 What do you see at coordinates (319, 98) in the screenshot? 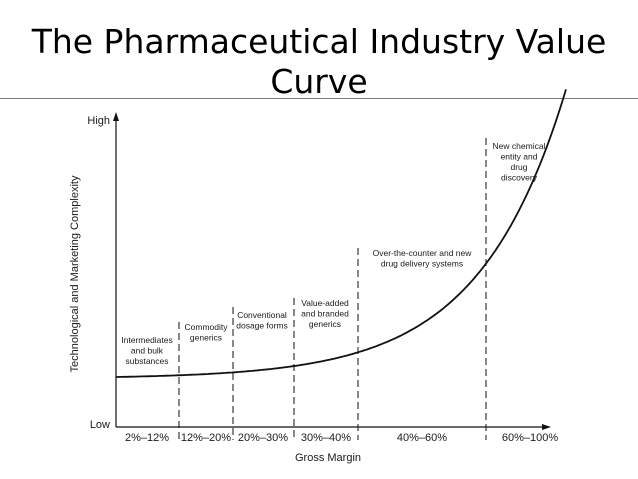
I see `title-divider` at bounding box center [319, 98].